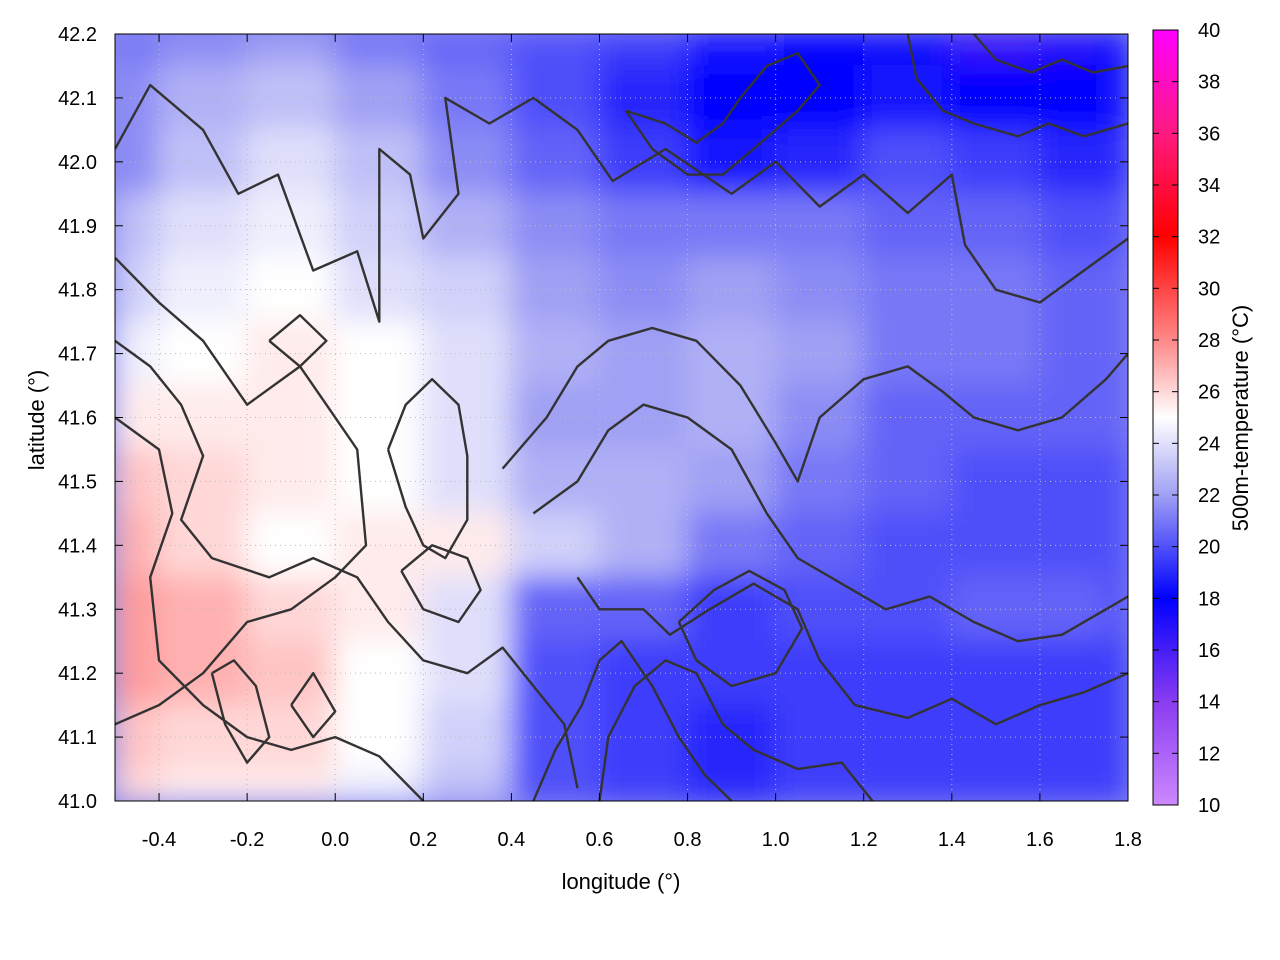  Describe the element at coordinates (77, 610) in the screenshot. I see `y-tick-label: 41.3` at that location.